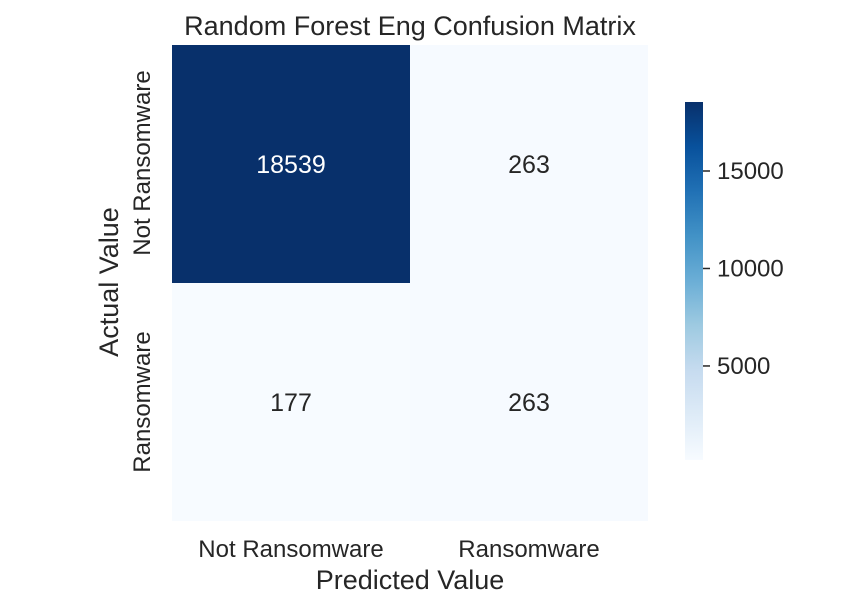 Image resolution: width=842 pixels, height=595 pixels. What do you see at coordinates (290, 549) in the screenshot?
I see `x-tick-label-not-ransomware: Not Ransomware` at bounding box center [290, 549].